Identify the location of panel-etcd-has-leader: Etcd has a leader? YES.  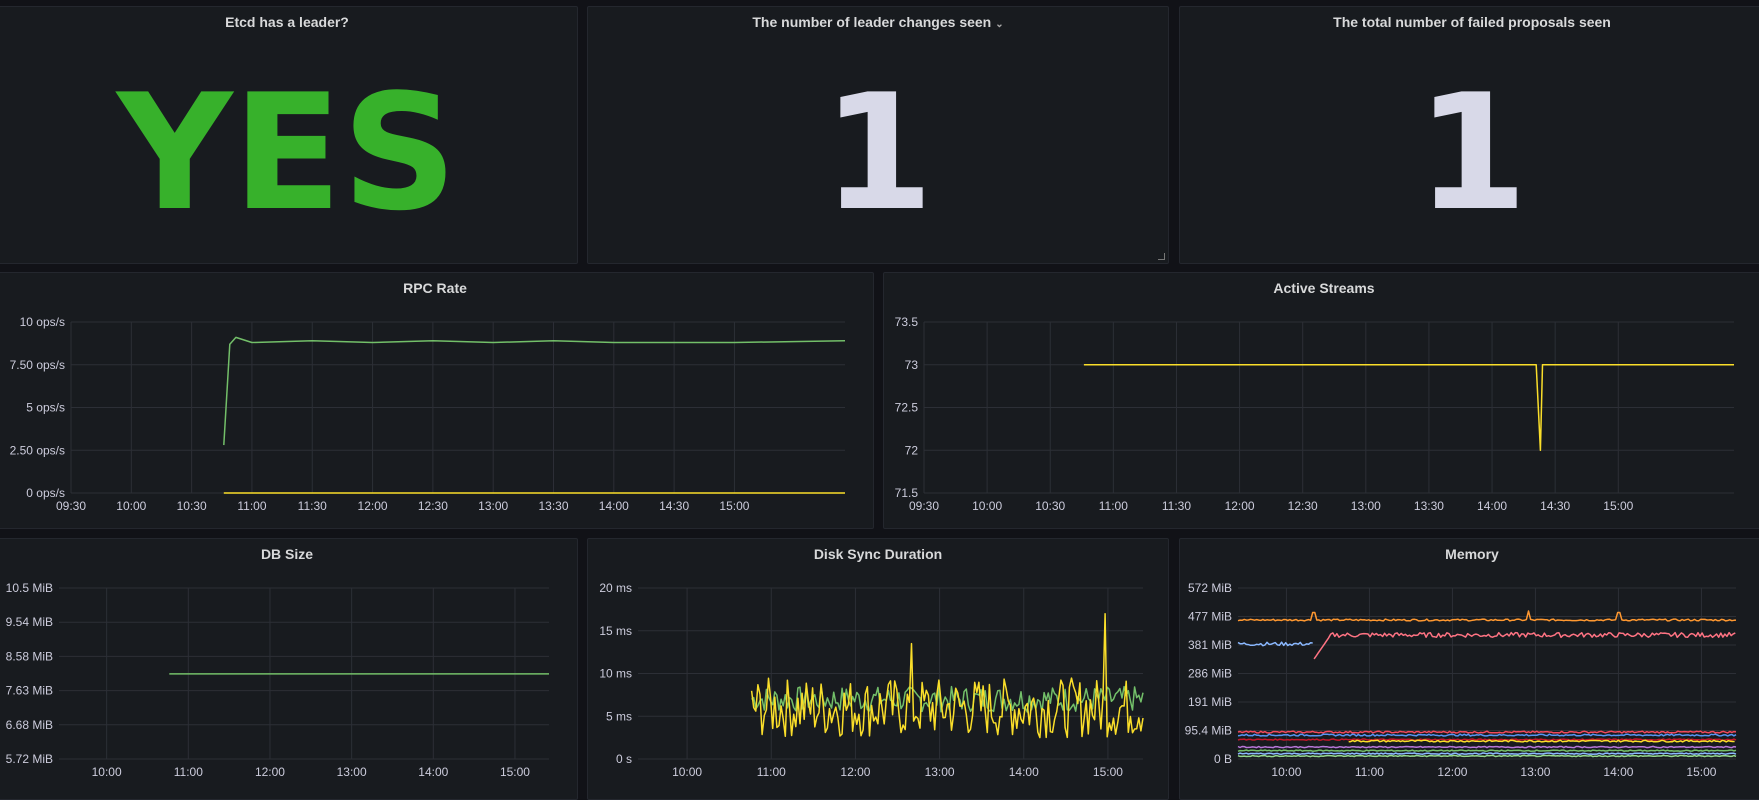
(289, 135).